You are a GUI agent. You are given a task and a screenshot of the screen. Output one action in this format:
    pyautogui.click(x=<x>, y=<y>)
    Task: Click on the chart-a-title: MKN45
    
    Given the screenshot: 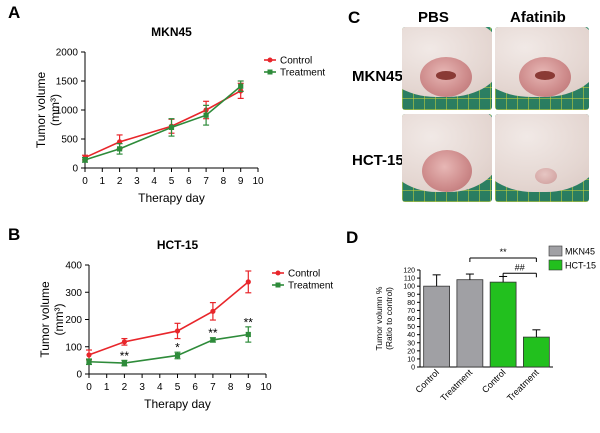 What is the action you would take?
    pyautogui.click(x=171, y=32)
    